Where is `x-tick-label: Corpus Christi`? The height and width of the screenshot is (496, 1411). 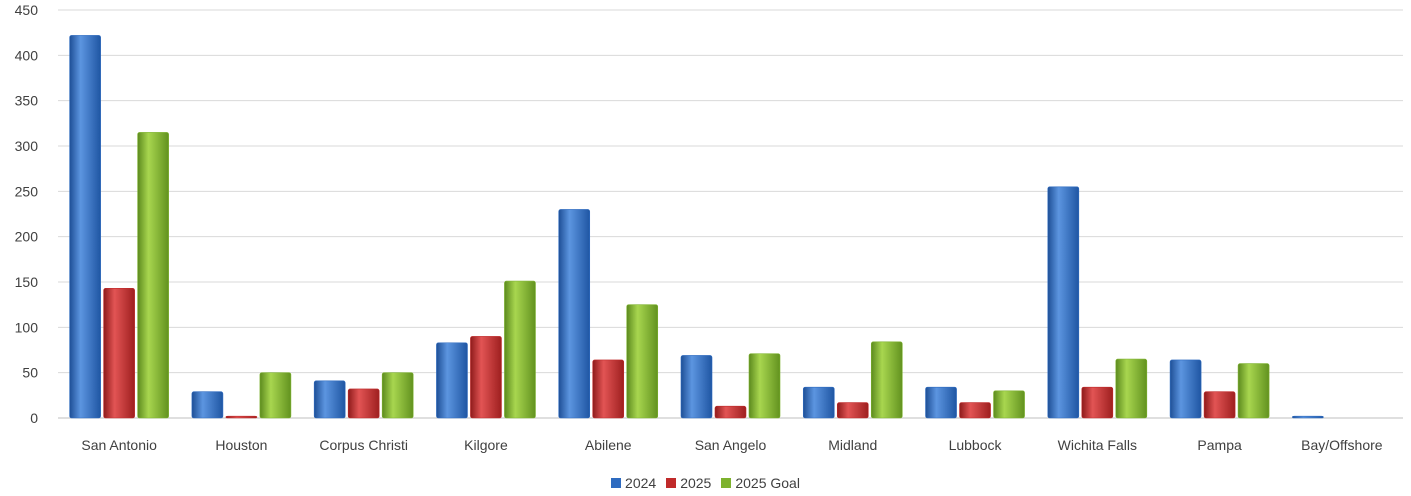 x-tick-label: Corpus Christi is located at coordinates (363, 445).